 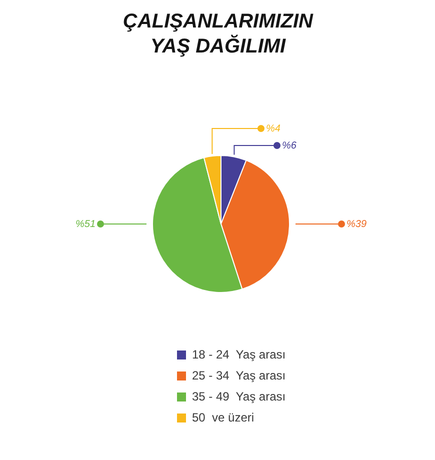 I want to click on legend-label: 50 ve üzeri, so click(x=223, y=417).